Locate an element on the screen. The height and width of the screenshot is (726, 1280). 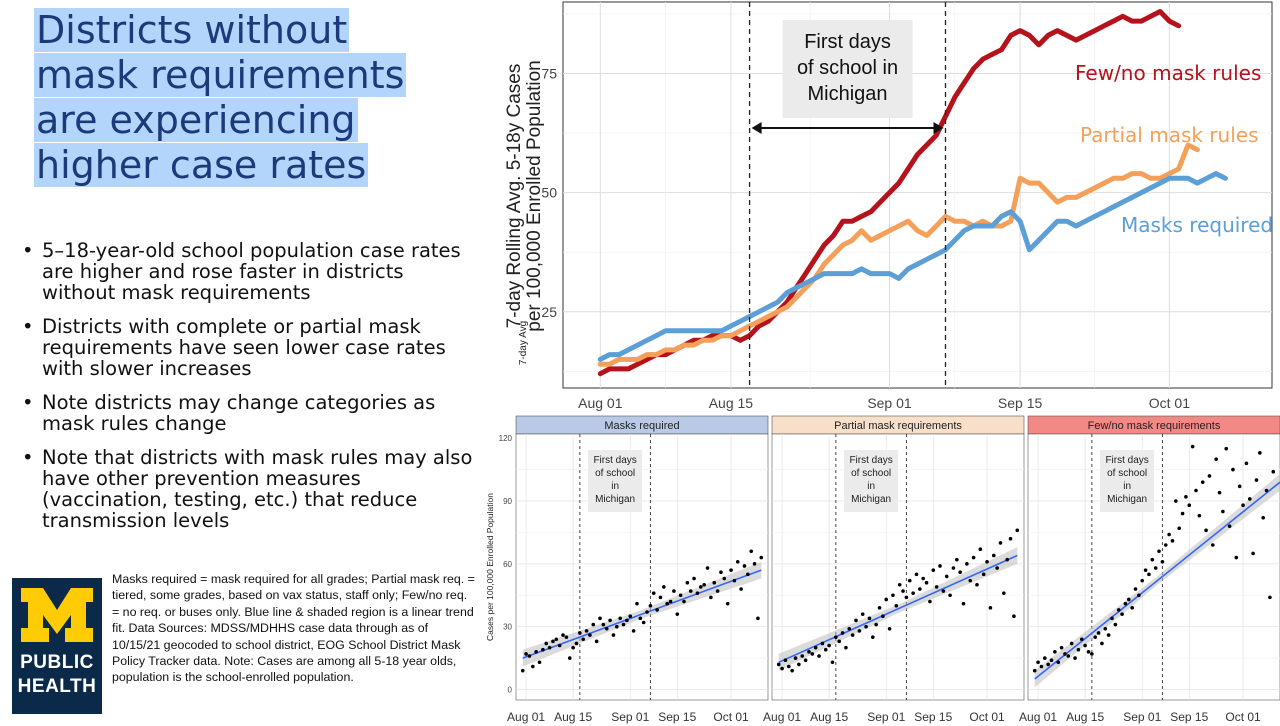
annotation-text: of school in is located at coordinates (847, 68).